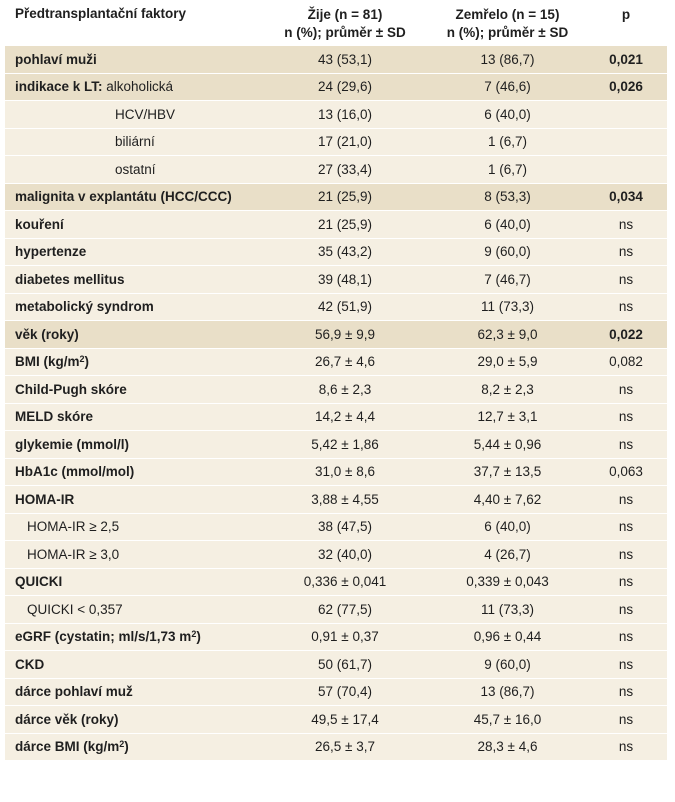 The width and height of the screenshot is (675, 802). I want to click on p-value: 0,063, so click(626, 472).